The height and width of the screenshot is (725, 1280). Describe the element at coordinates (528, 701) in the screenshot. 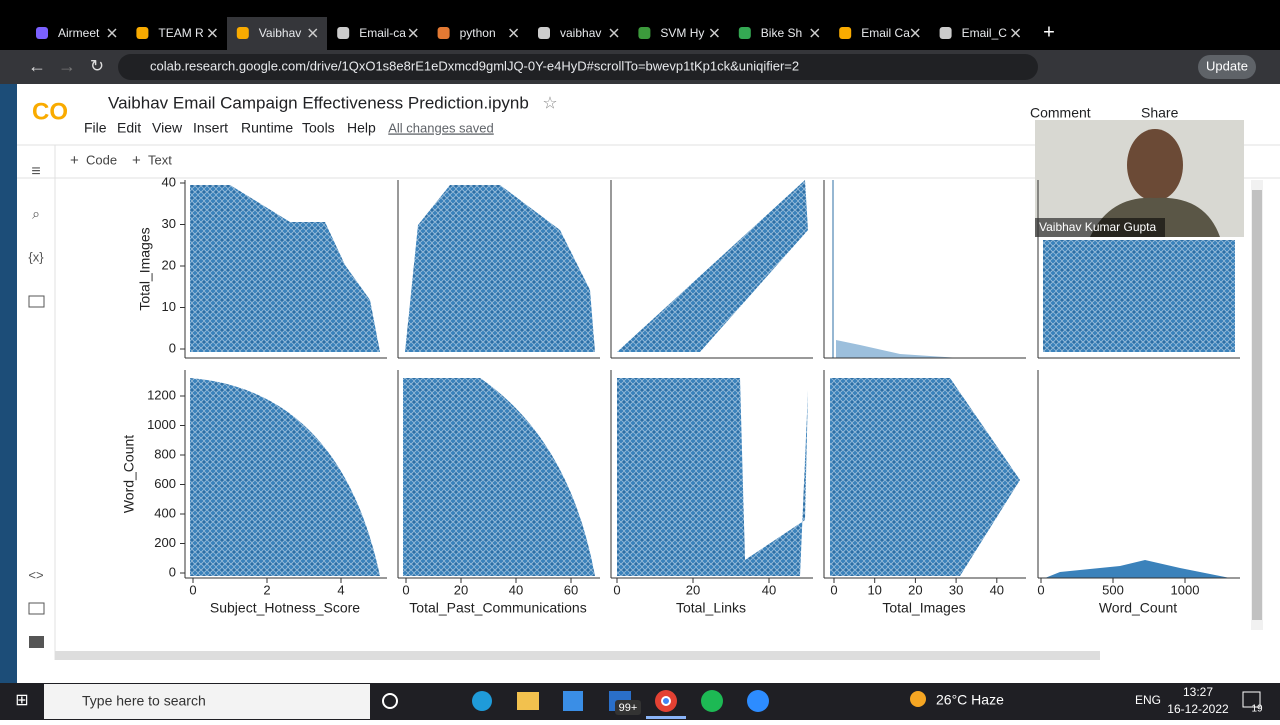

I see `explorer-icon` at that location.